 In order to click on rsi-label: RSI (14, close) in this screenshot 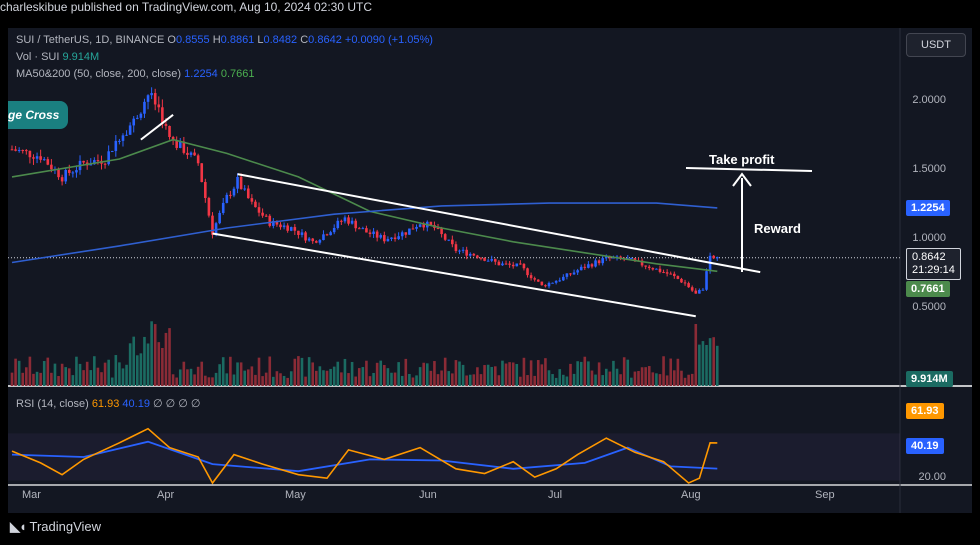, I will do `click(52, 404)`.